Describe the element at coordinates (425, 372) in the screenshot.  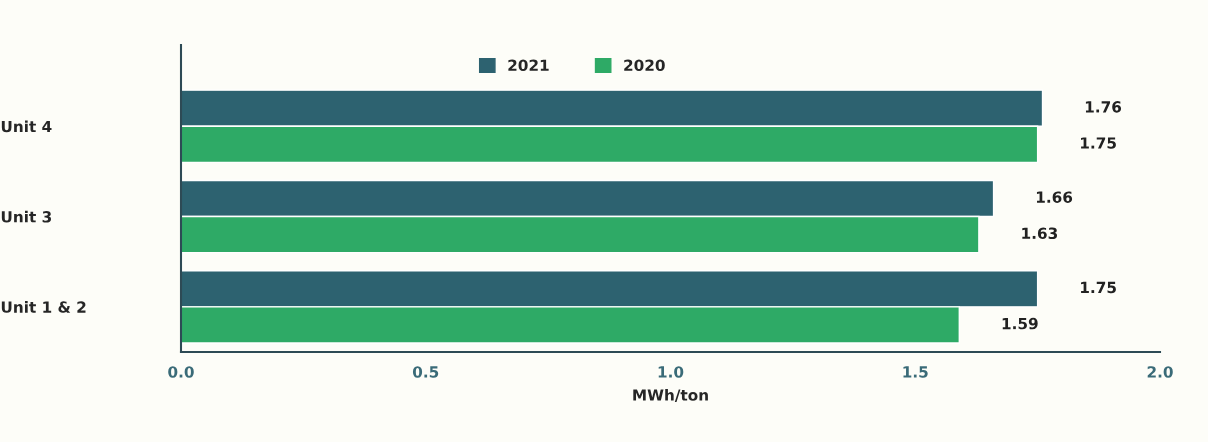
I see `x-tick-label: 0.5` at that location.